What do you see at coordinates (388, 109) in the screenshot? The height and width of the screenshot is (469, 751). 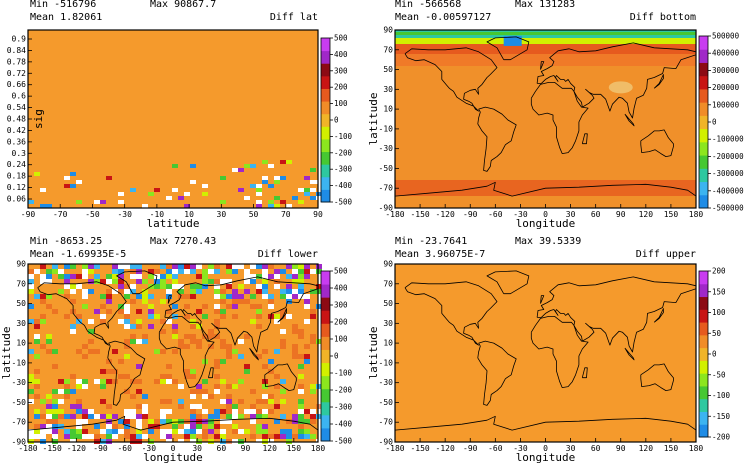 I see `y-tick-label: 10` at bounding box center [388, 109].